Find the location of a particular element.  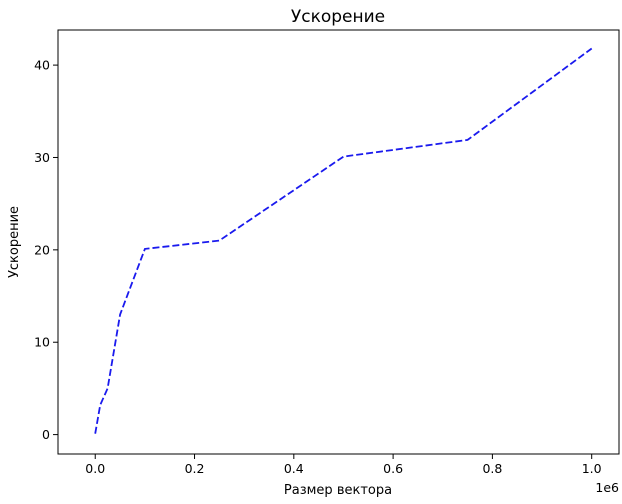

x-tick-label: 0.4 is located at coordinates (294, 468).